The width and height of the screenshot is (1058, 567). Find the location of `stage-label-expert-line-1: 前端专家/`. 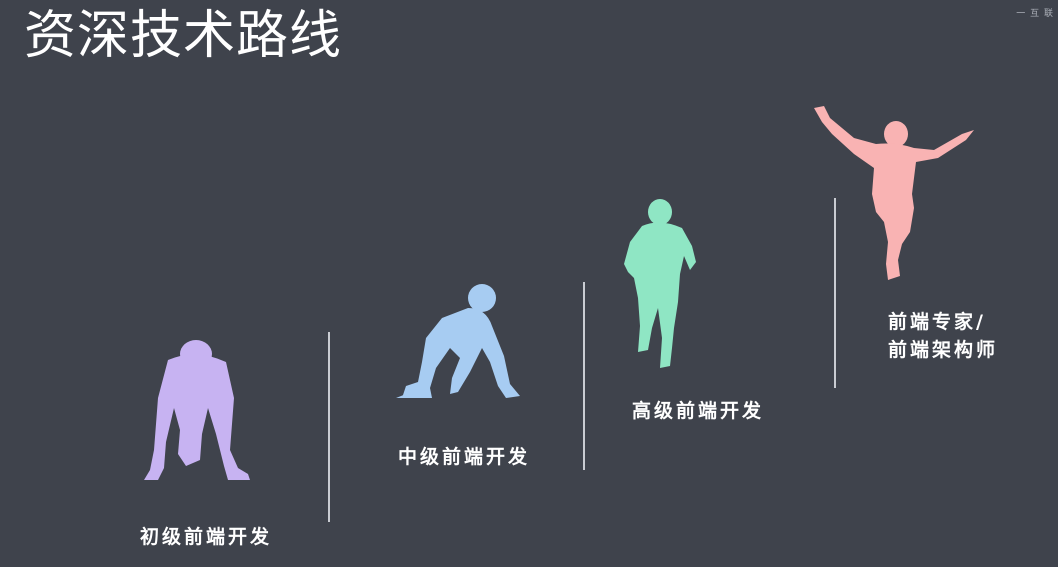

stage-label-expert-line-1: 前端专家/ is located at coordinates (937, 322).